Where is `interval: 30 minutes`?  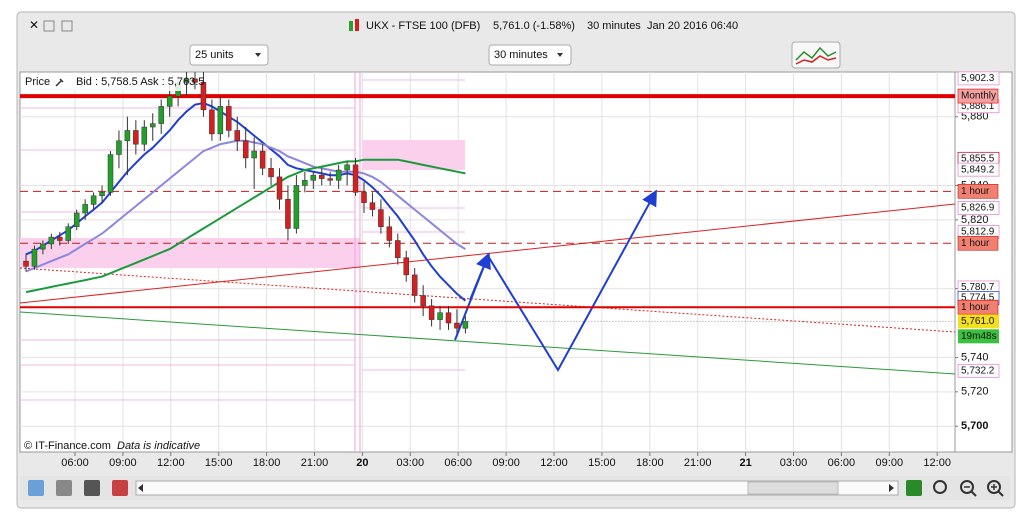 interval: 30 minutes is located at coordinates (614, 26).